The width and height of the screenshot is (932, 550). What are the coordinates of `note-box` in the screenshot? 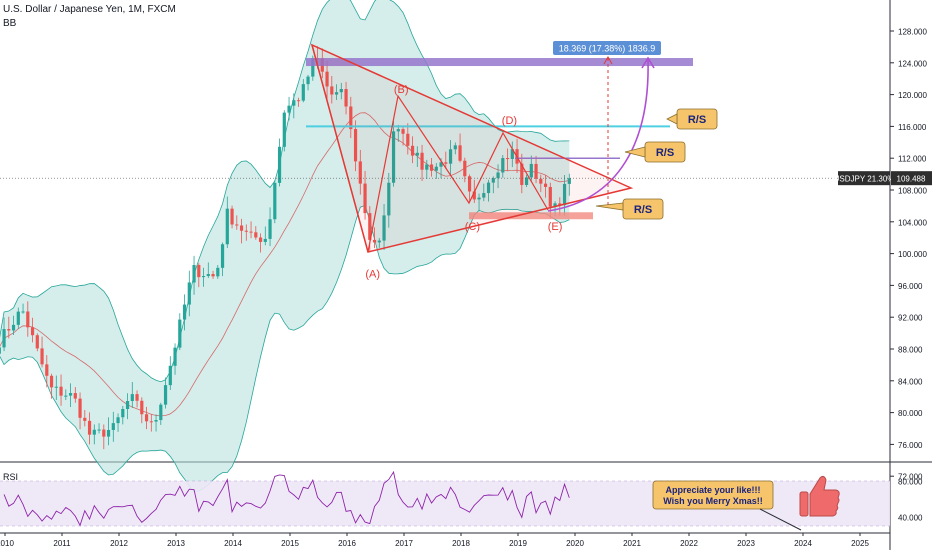 It's located at (713, 495).